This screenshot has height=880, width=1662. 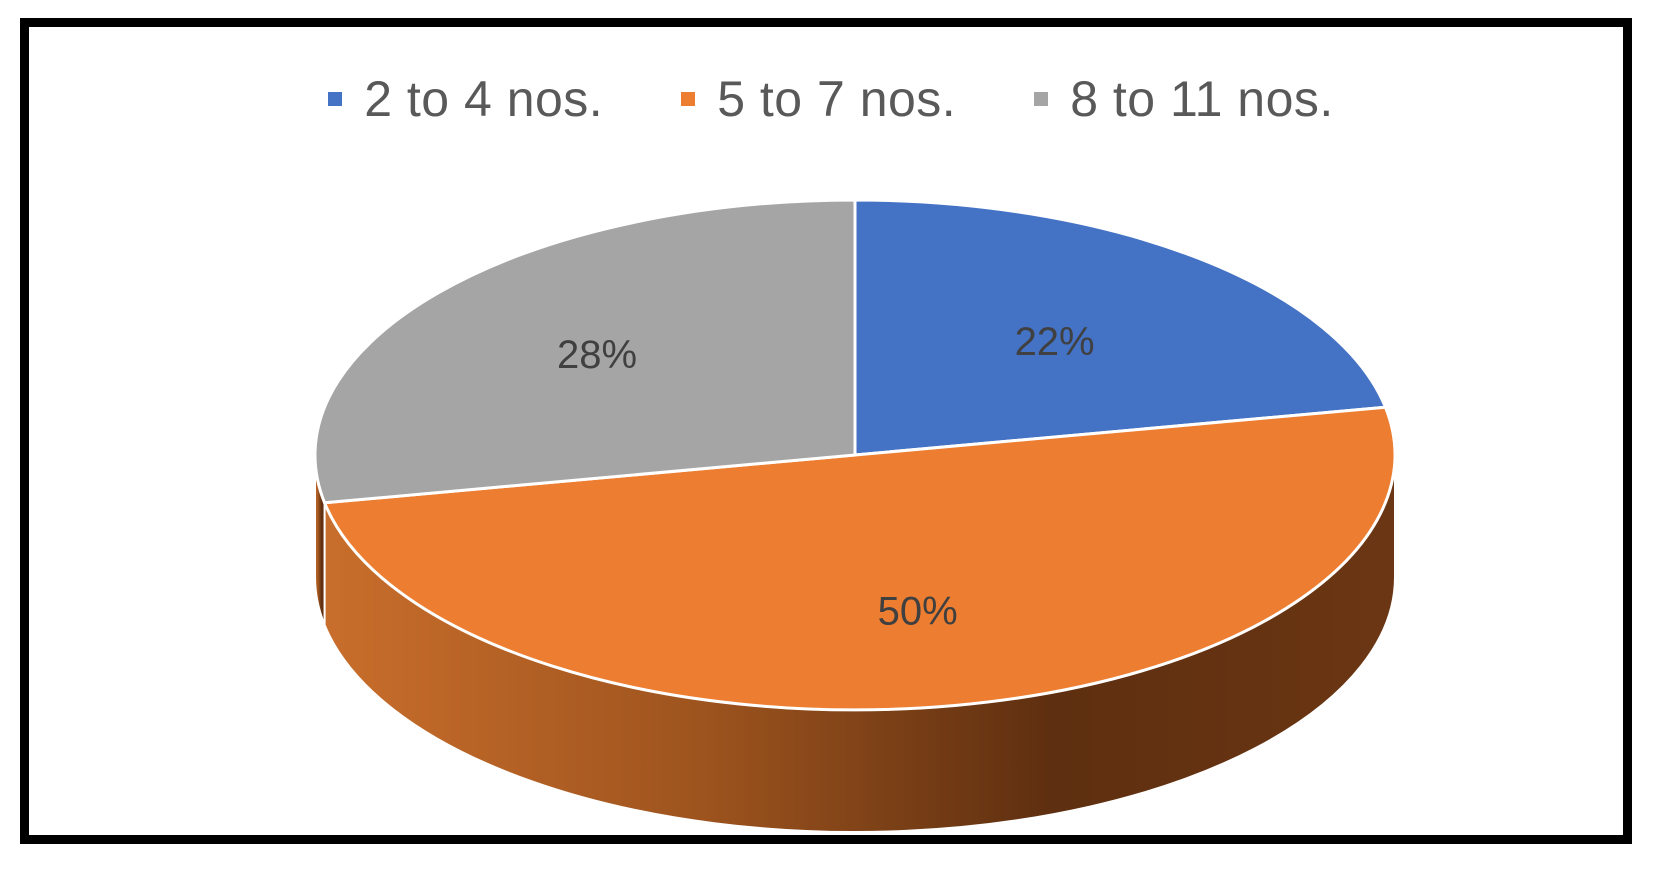 I want to click on legend: 2 to 4 nos. 5 to 7 nos. 8 to 11 nos., so click(x=831, y=99).